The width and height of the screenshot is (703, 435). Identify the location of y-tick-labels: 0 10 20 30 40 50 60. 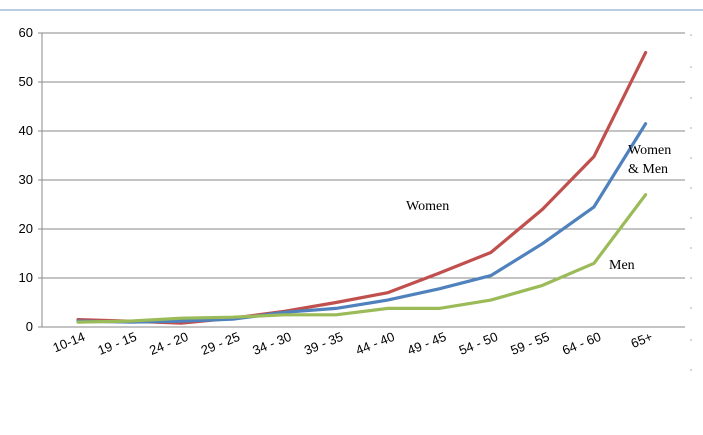
(26, 179).